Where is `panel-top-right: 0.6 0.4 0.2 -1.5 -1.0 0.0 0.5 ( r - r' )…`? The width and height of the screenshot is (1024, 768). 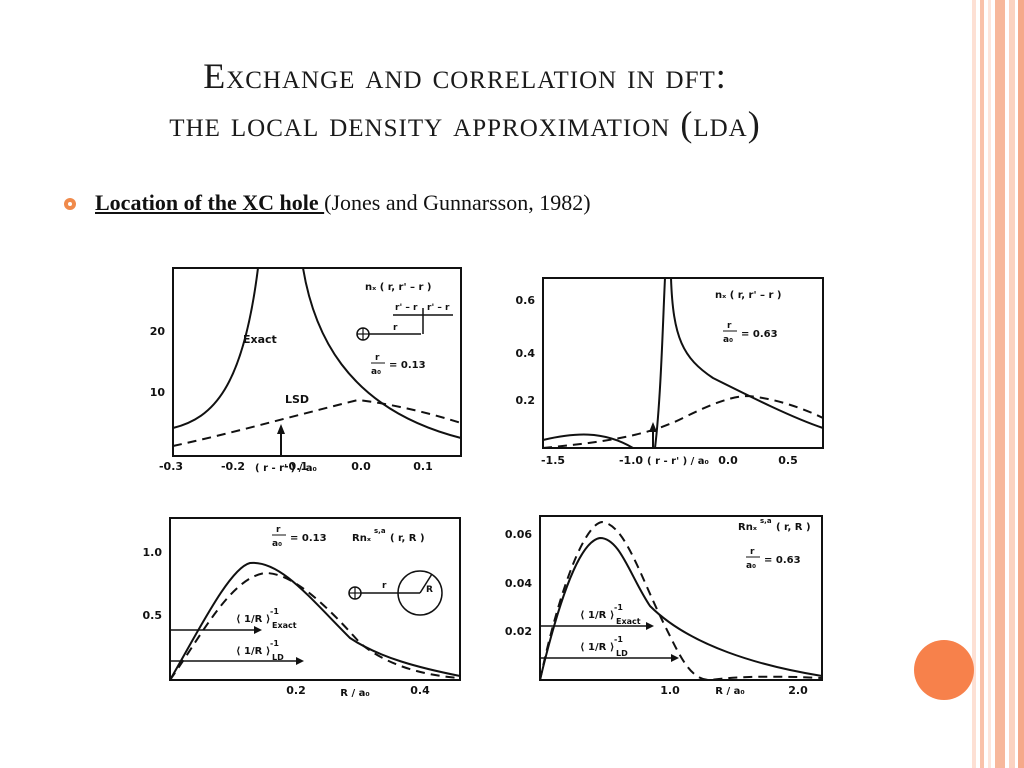 panel-top-right: 0.6 0.4 0.2 -1.5 -1.0 0.0 0.5 ( r - r' )… is located at coordinates (670, 372).